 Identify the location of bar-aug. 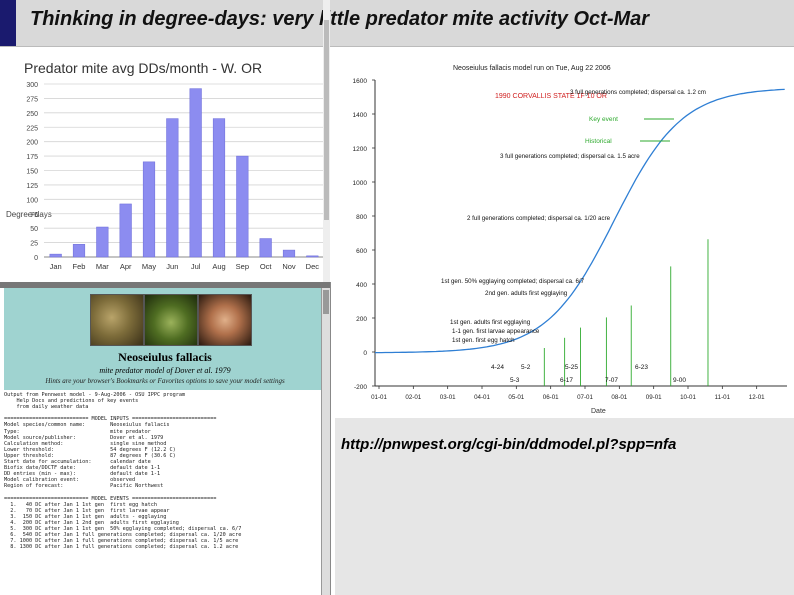
(219, 188).